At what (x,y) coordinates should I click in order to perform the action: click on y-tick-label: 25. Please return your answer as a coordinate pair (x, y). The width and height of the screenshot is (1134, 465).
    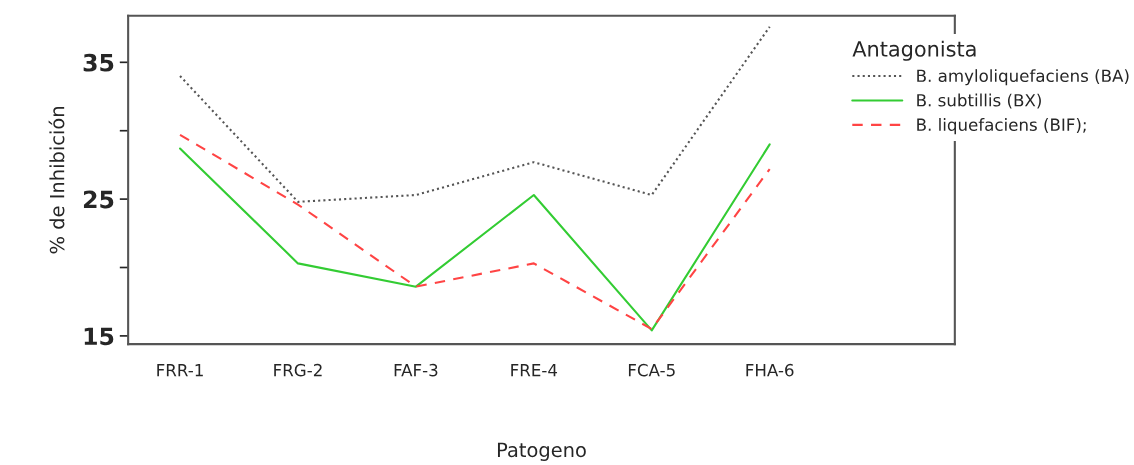
    Looking at the image, I should click on (98, 199).